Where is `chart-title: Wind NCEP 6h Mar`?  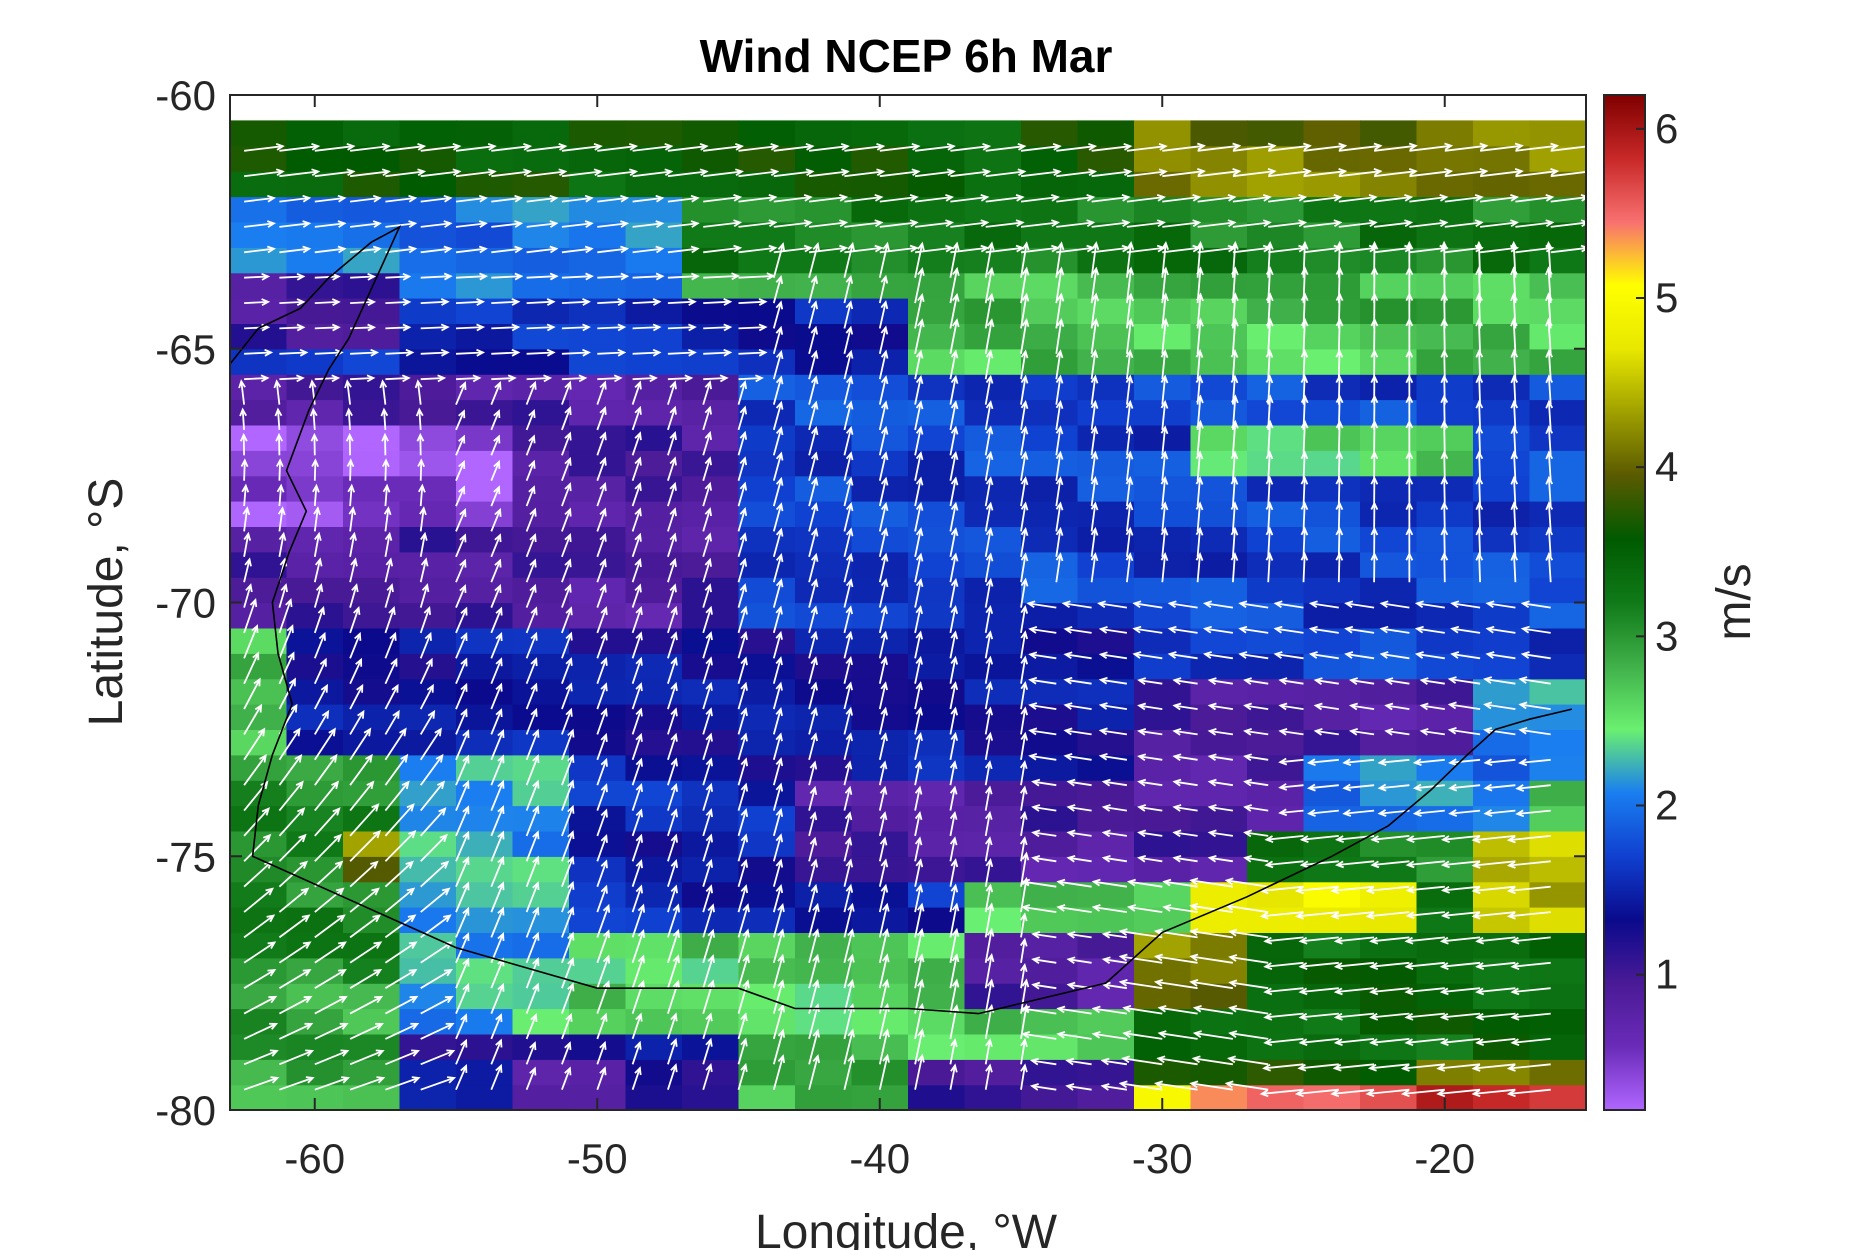
chart-title: Wind NCEP 6h Mar is located at coordinates (906, 56).